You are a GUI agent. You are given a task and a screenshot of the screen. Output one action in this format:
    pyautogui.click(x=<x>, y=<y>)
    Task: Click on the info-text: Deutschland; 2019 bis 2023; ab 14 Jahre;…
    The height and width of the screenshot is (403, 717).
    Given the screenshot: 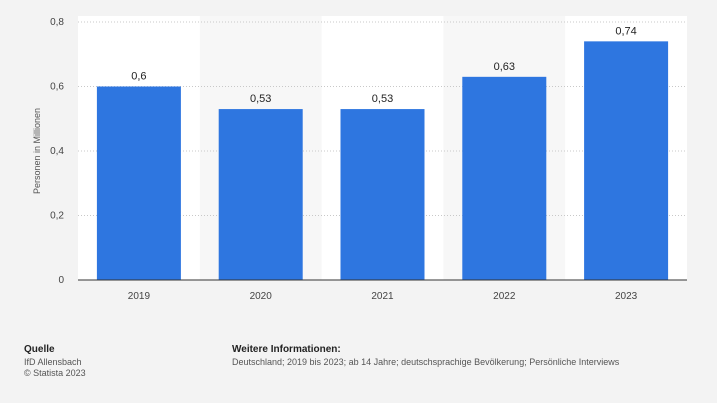 What is the action you would take?
    pyautogui.click(x=426, y=362)
    